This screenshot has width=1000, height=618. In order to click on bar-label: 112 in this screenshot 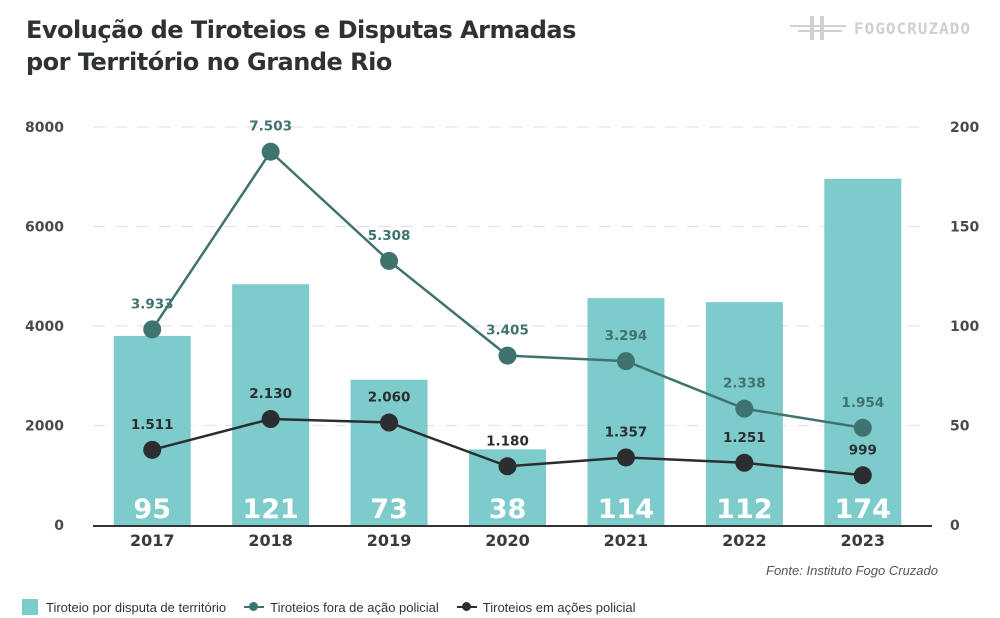, I will do `click(744, 509)`.